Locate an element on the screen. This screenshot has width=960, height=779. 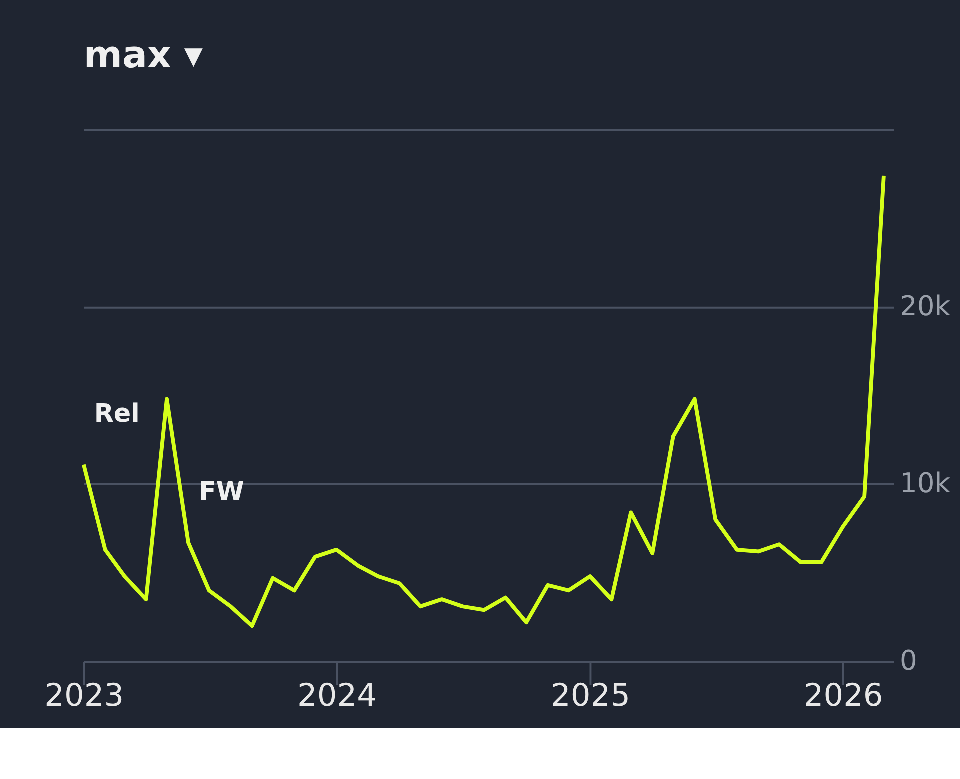
x-tick-label: 2023 is located at coordinates (84, 696).